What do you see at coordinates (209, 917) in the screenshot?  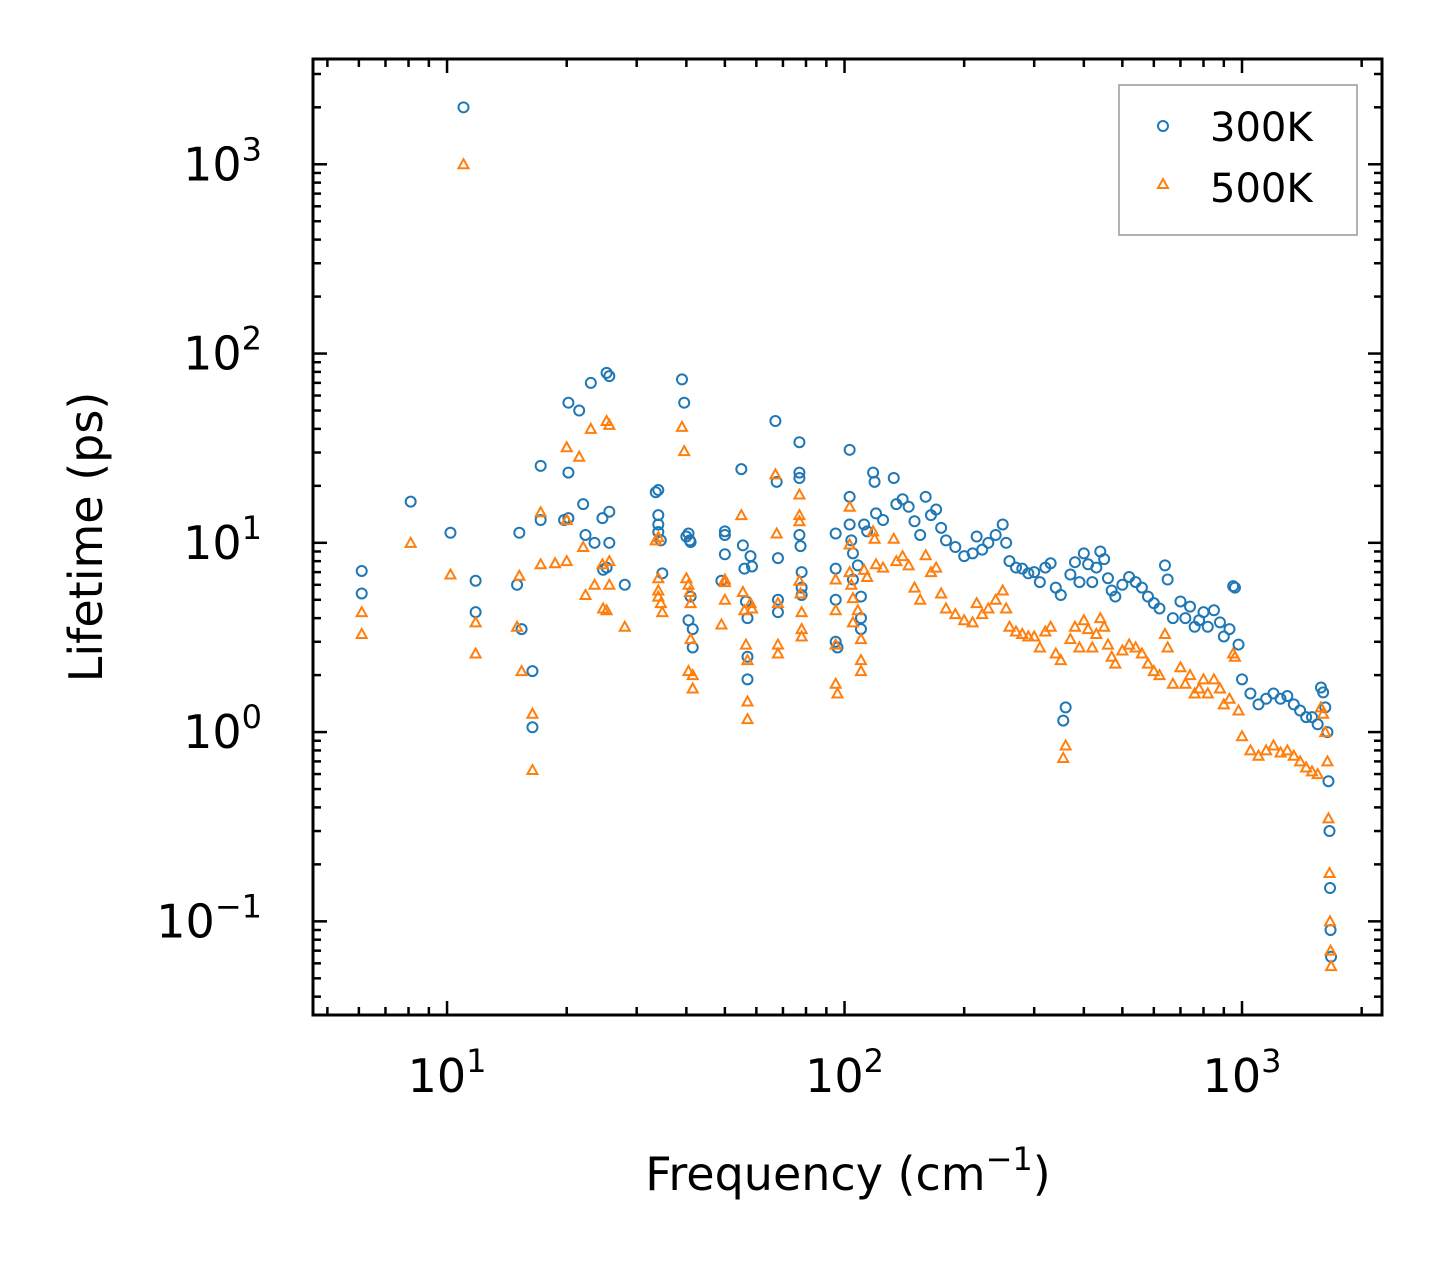 I see `y-tick-label: 10⁻¹` at bounding box center [209, 917].